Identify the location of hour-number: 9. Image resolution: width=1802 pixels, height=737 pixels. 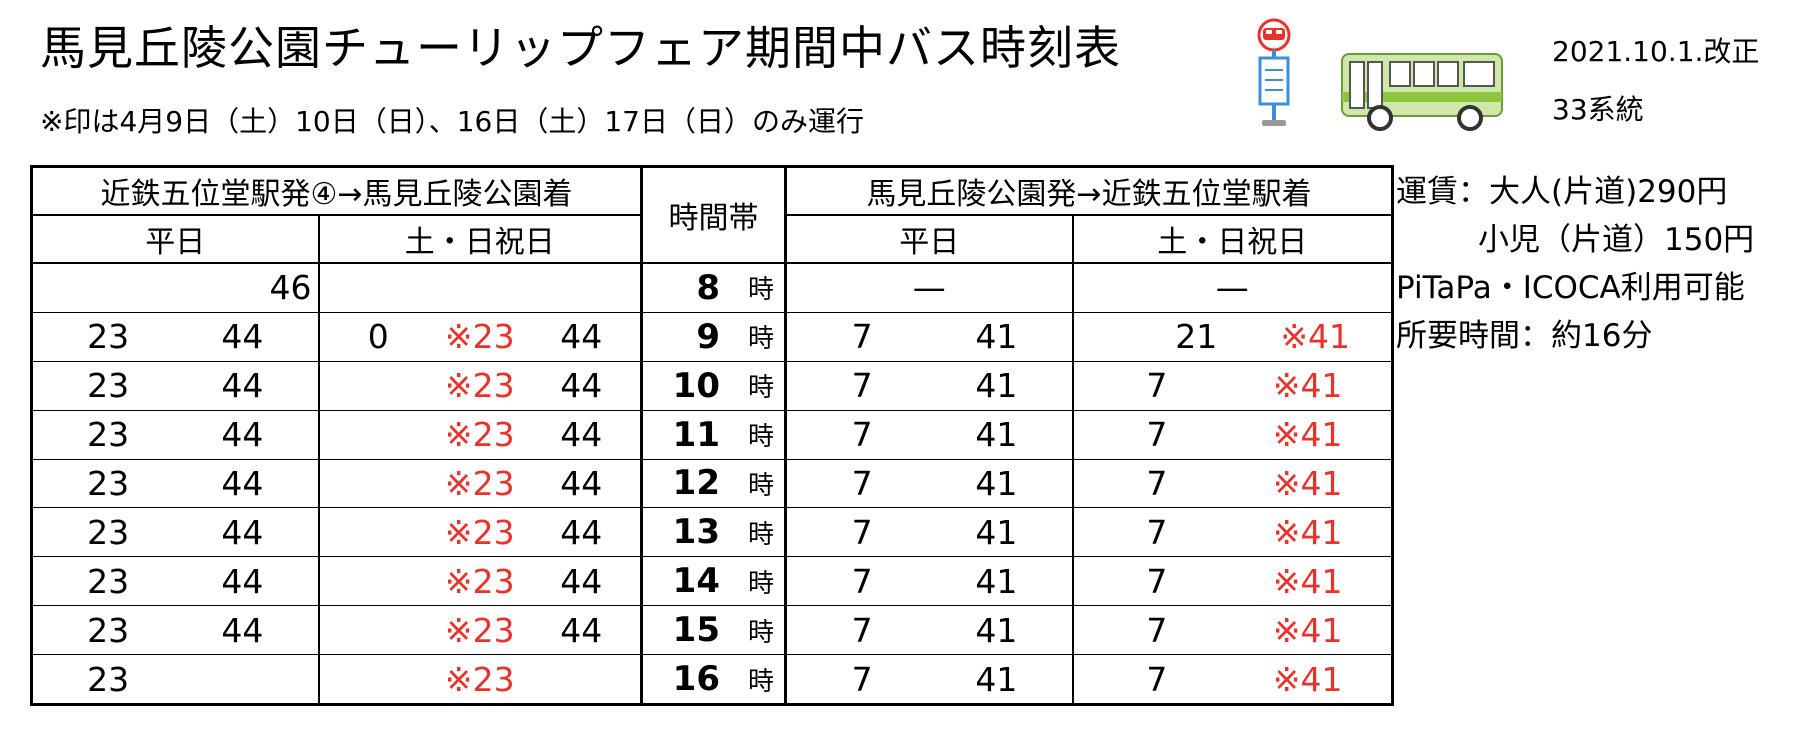
(708, 336).